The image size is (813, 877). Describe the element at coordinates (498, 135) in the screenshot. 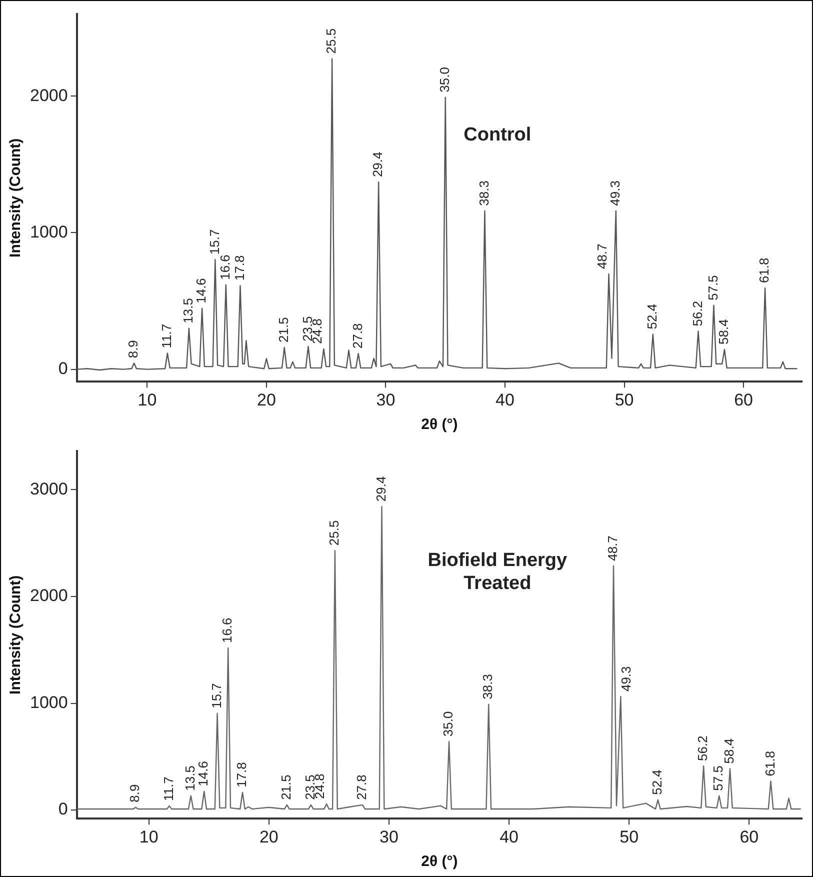

I see `annotation: Control` at that location.